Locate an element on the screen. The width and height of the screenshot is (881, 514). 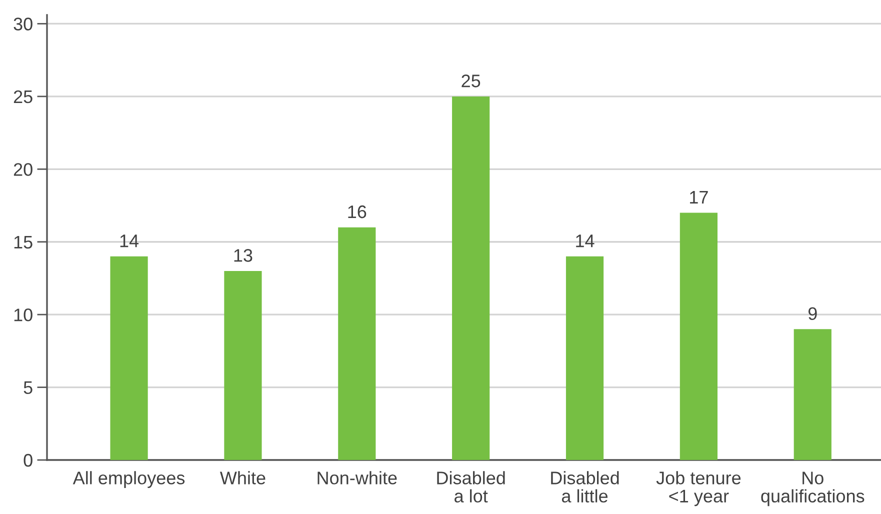
x-tick-label: Job tenure <1 year is located at coordinates (698, 488).